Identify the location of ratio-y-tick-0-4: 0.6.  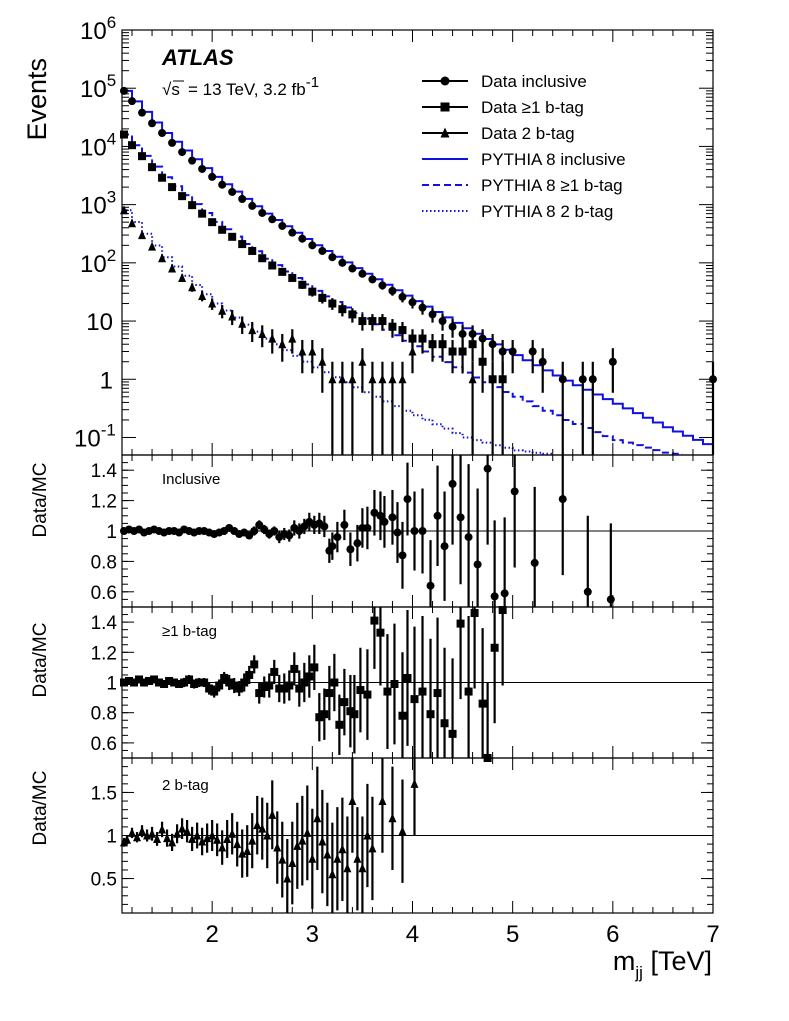
(104, 593).